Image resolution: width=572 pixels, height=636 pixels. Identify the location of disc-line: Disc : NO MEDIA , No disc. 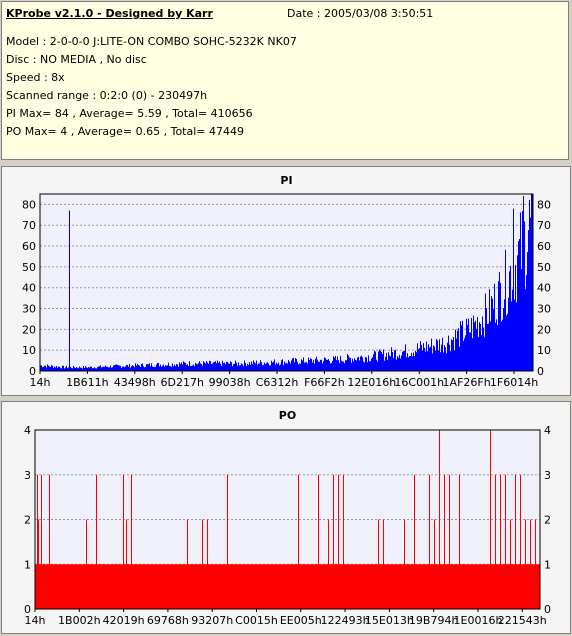
(76, 59).